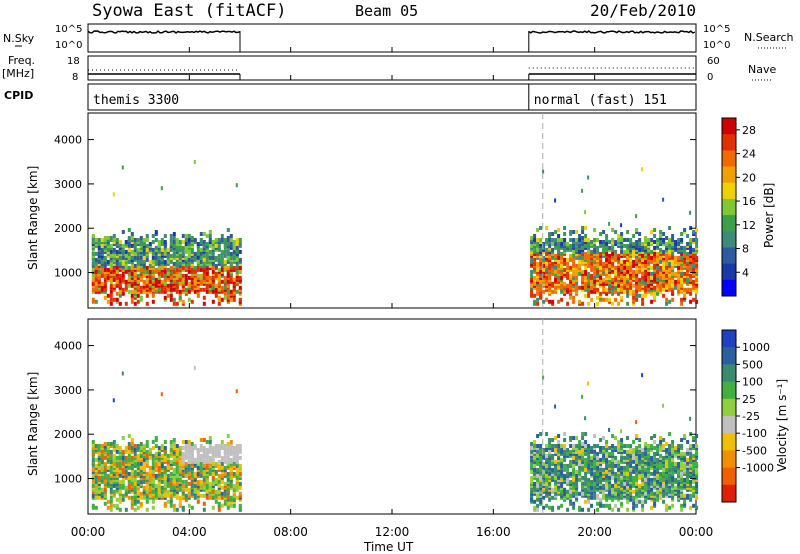  What do you see at coordinates (649, 479) in the screenshot?
I see `velocity-cell-1949` at bounding box center [649, 479].